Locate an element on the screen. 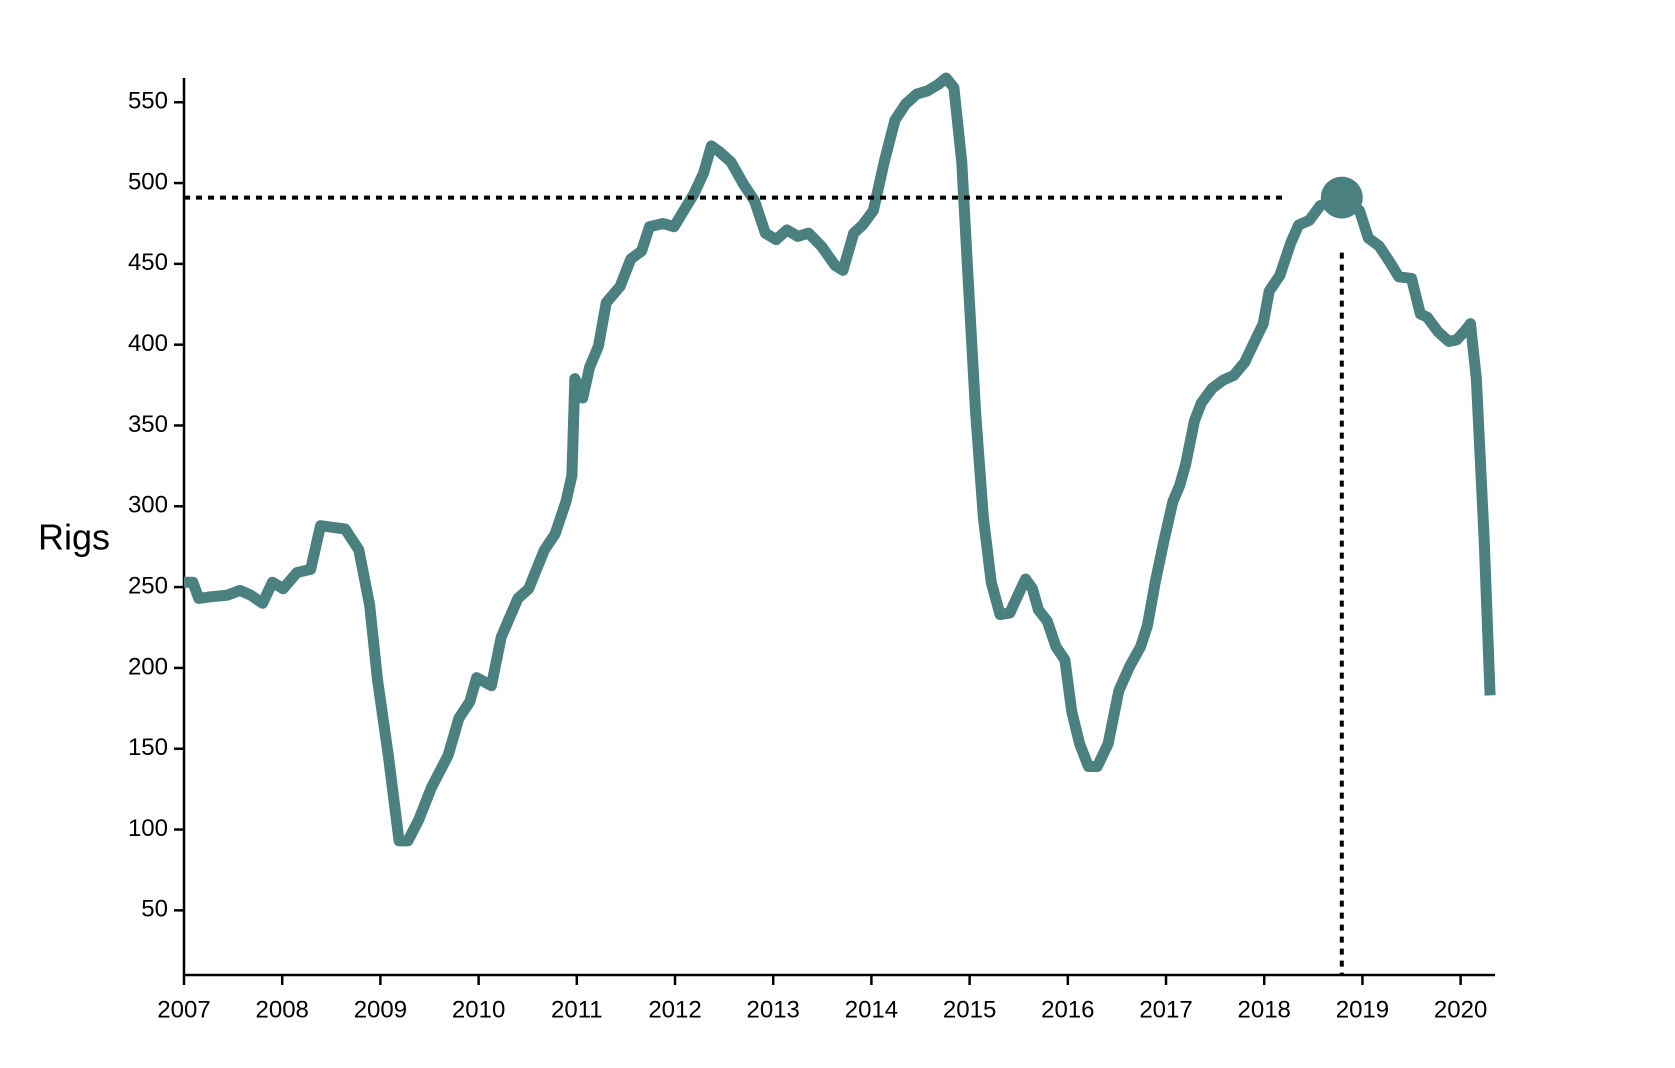  x-tick-label: 2010 is located at coordinates (478, 1009).